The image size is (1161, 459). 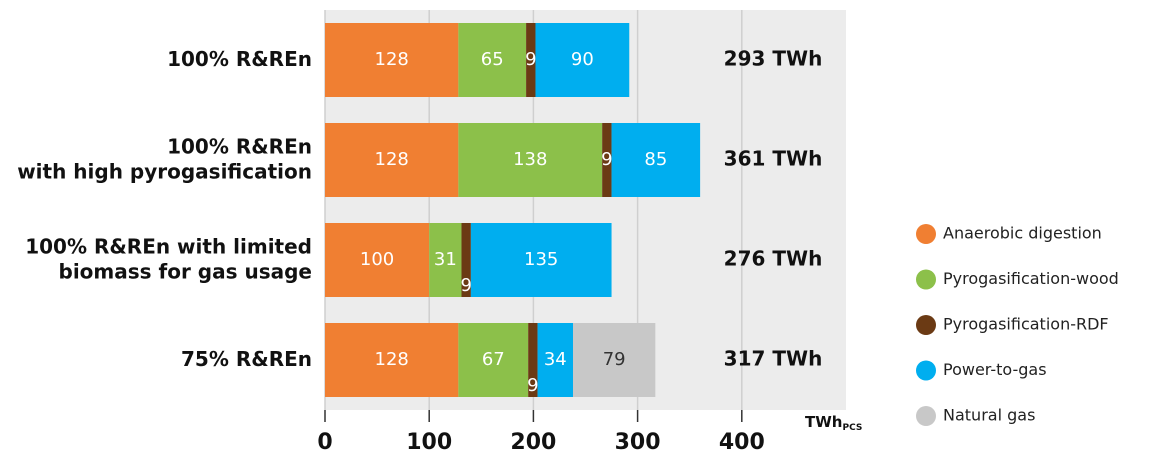 I want to click on category-label: 100% R&REn, so click(x=239, y=59).